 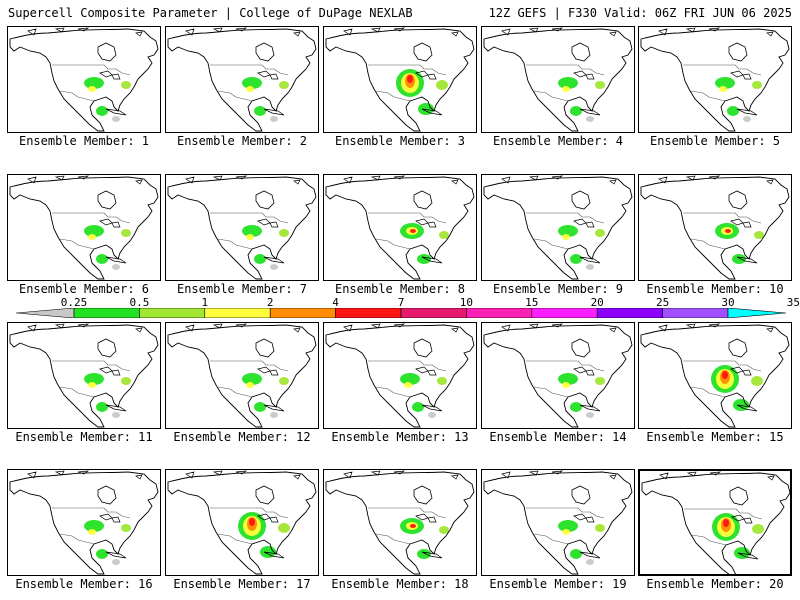 What do you see at coordinates (401, 302) in the screenshot?
I see `colorbar-tick-label: 7` at bounding box center [401, 302].